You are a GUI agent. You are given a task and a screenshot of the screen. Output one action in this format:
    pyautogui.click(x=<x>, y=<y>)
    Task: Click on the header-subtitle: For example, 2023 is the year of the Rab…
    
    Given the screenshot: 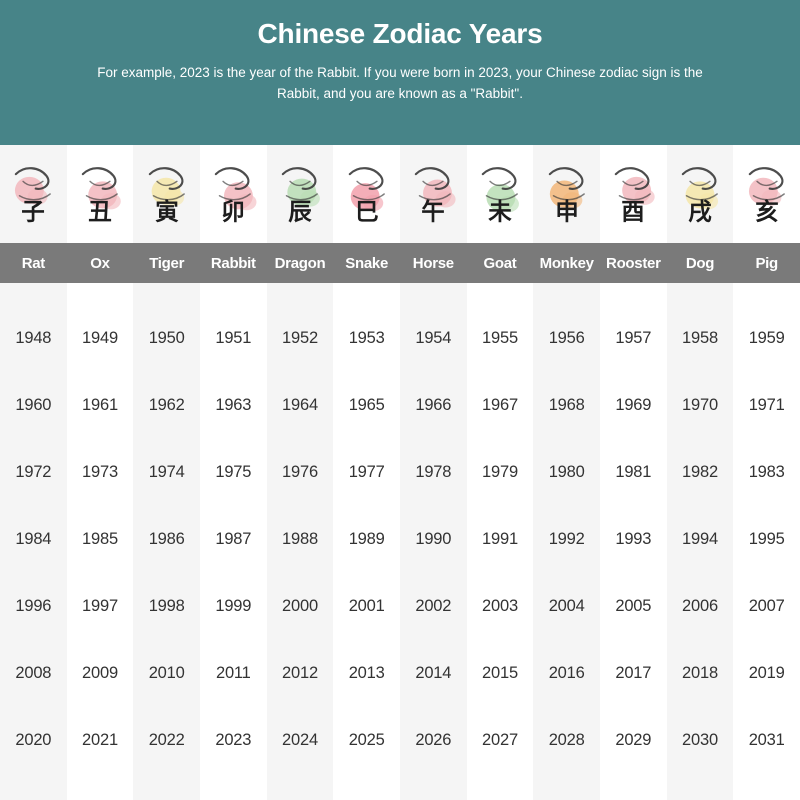 What is the action you would take?
    pyautogui.click(x=400, y=83)
    